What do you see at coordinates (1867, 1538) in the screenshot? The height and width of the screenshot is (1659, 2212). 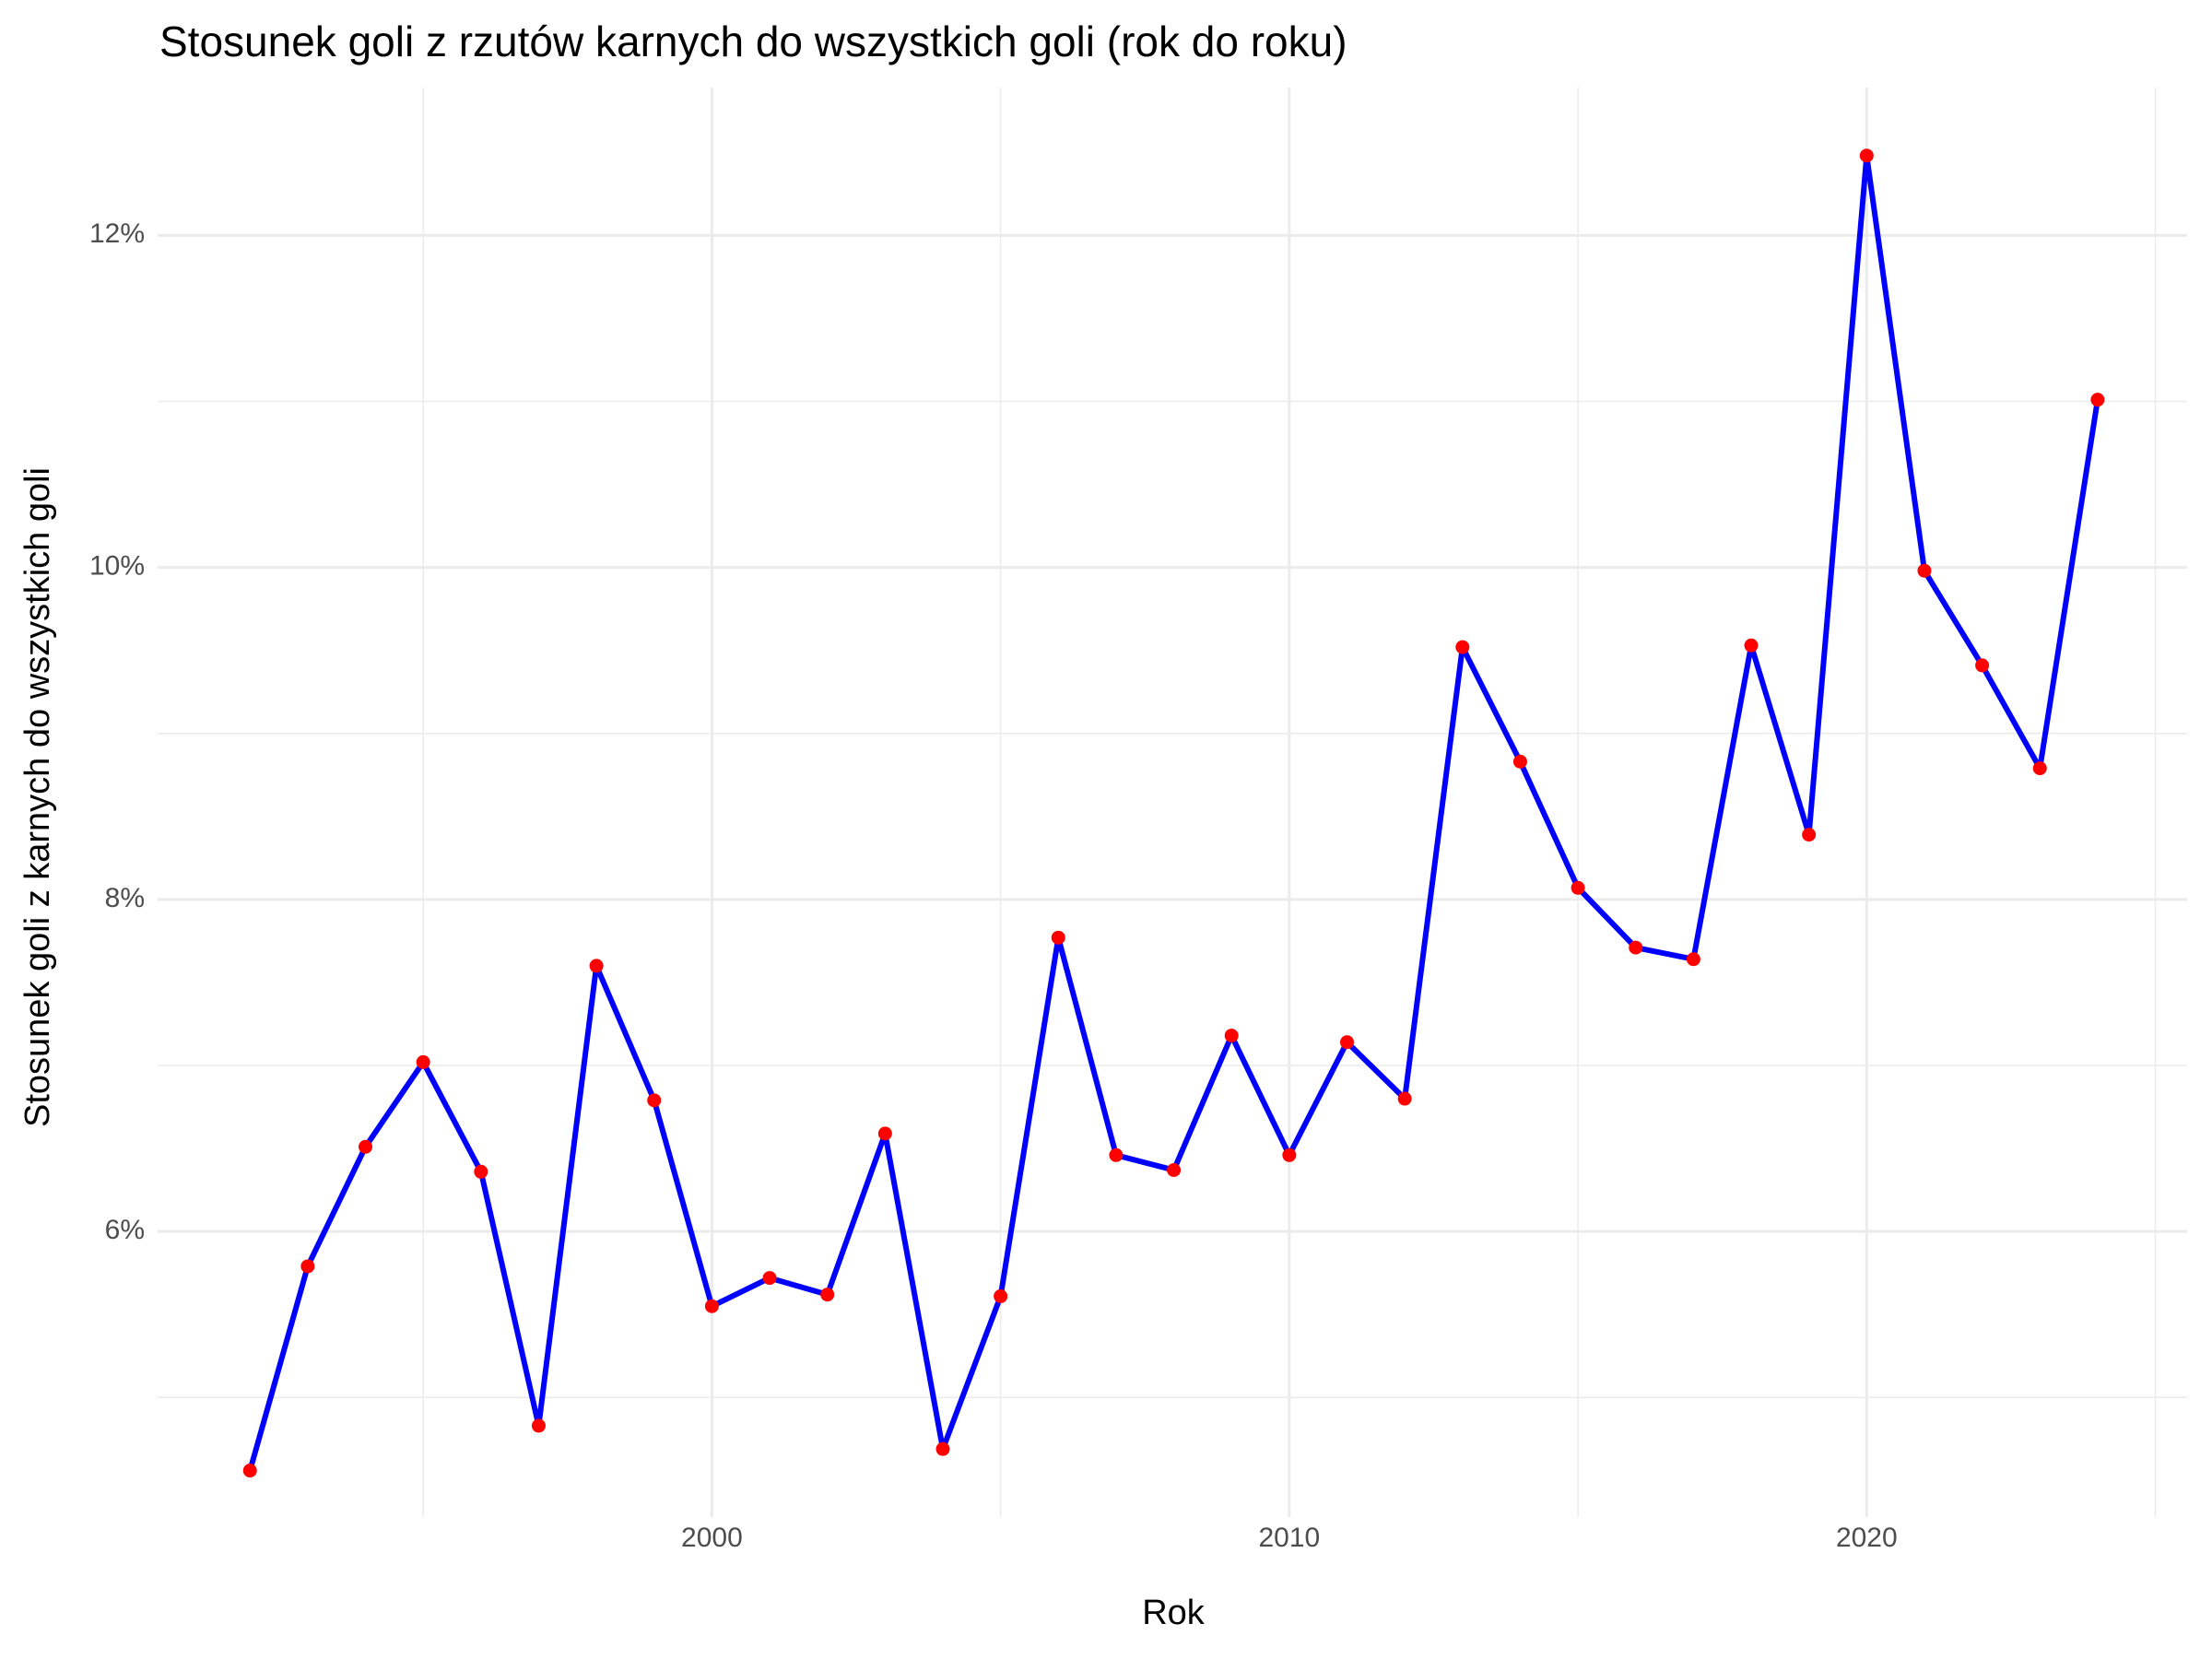 I see `x-tick-label: 2020` at bounding box center [1867, 1538].